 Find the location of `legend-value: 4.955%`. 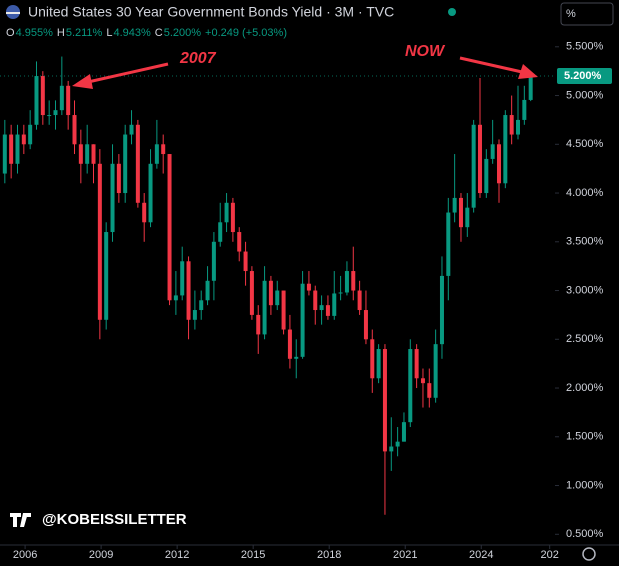

legend-value: 4.955% is located at coordinates (35, 33).